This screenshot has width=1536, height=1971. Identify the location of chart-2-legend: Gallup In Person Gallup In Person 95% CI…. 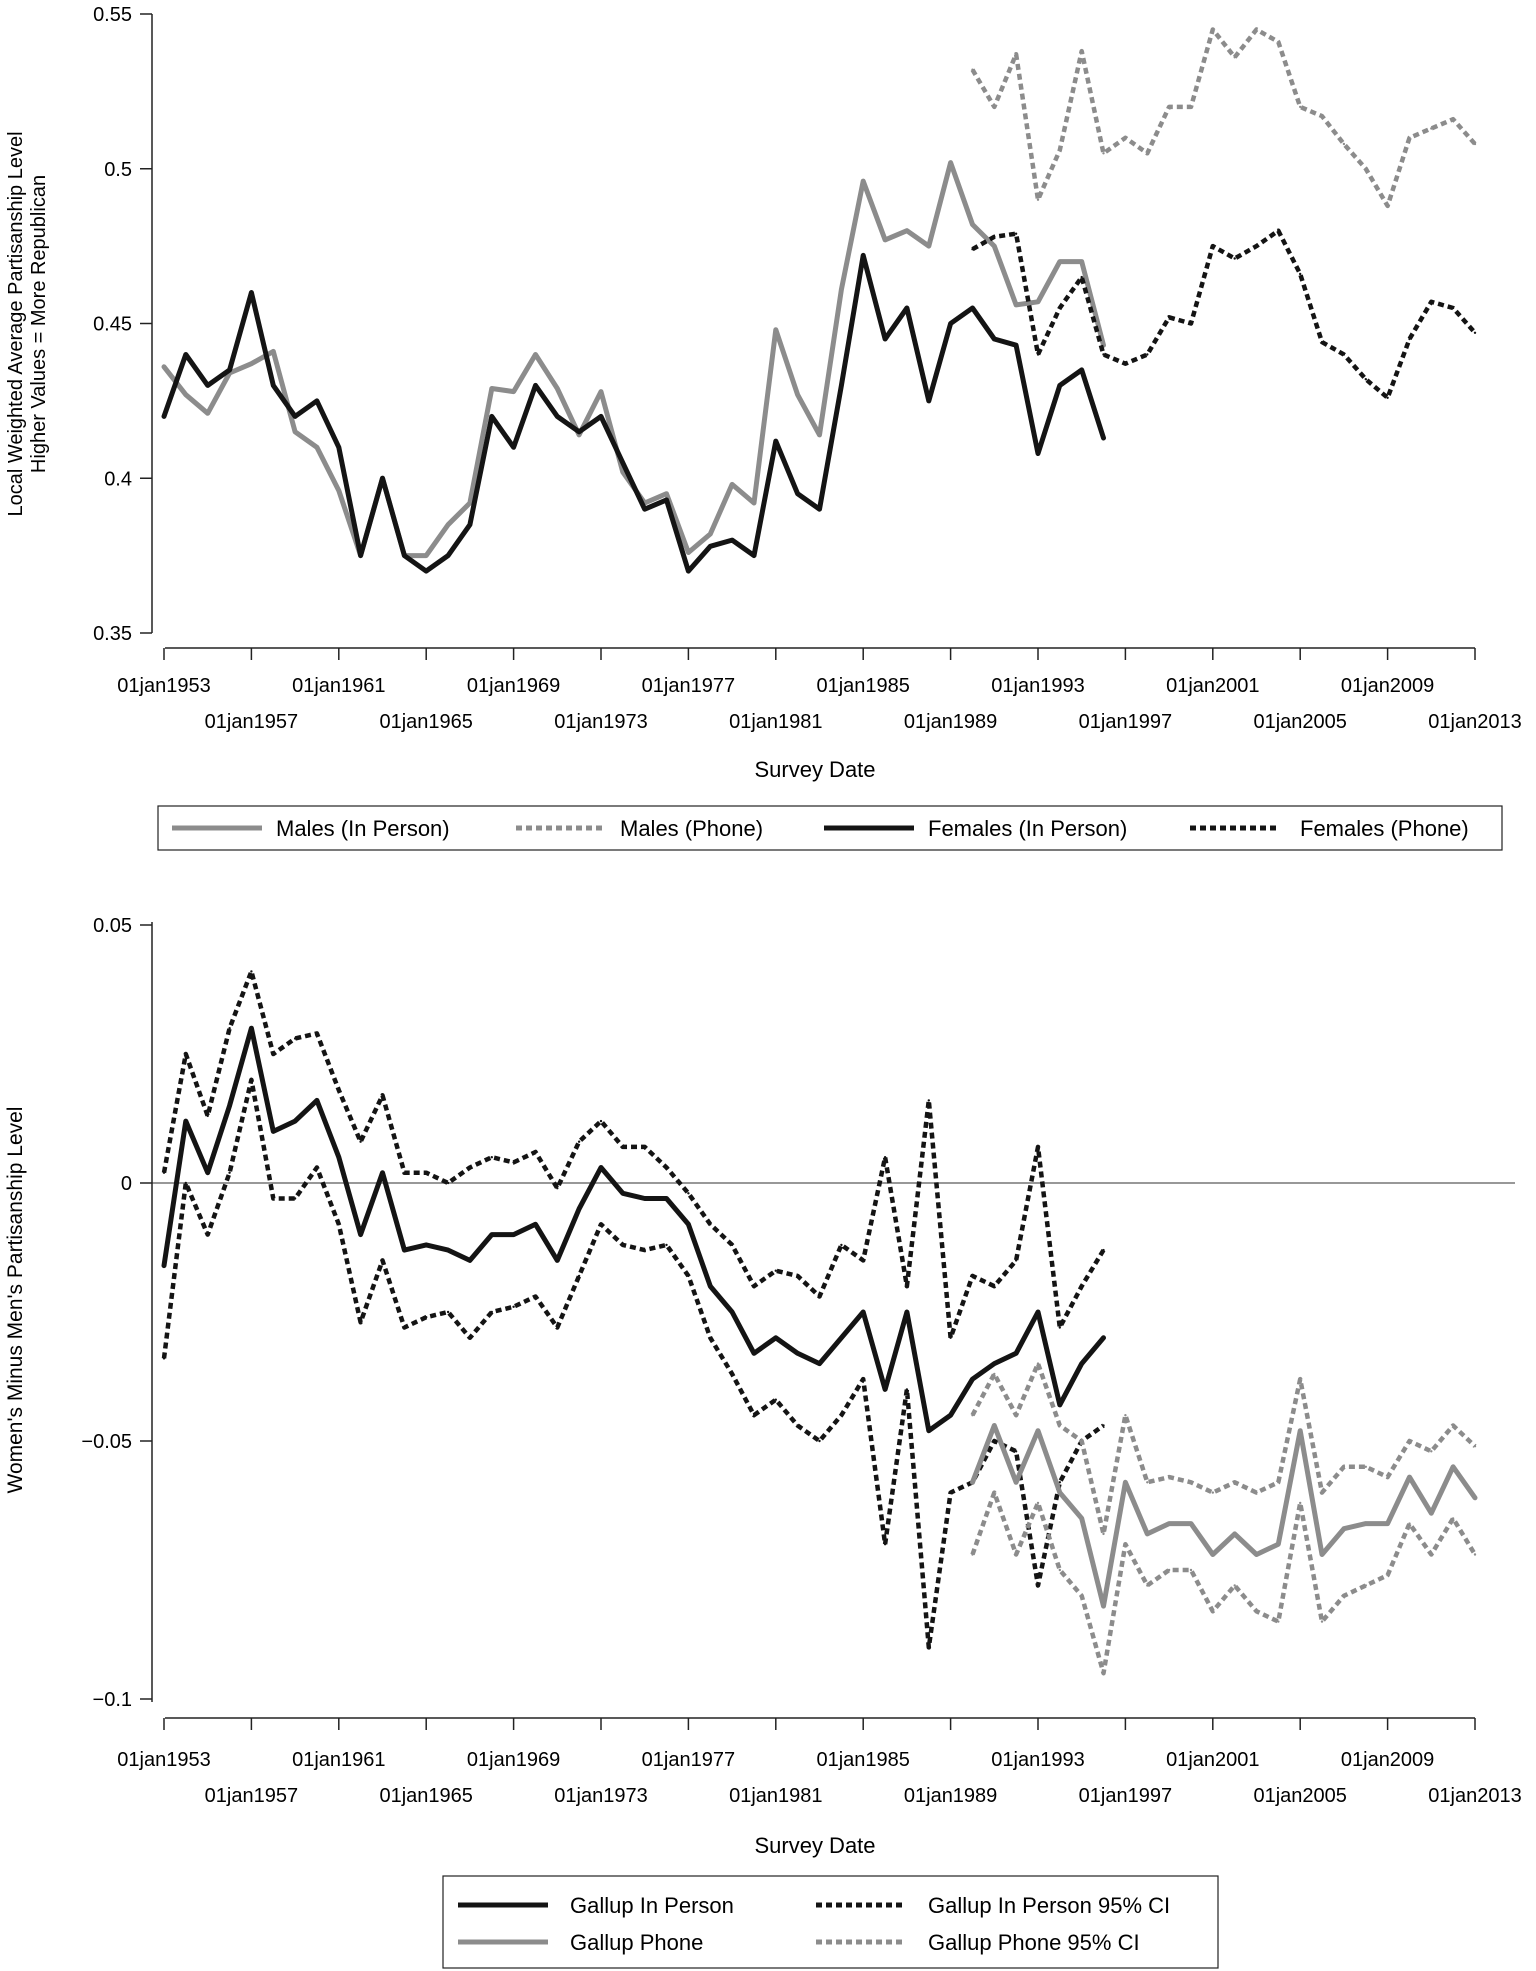
(830, 1922).